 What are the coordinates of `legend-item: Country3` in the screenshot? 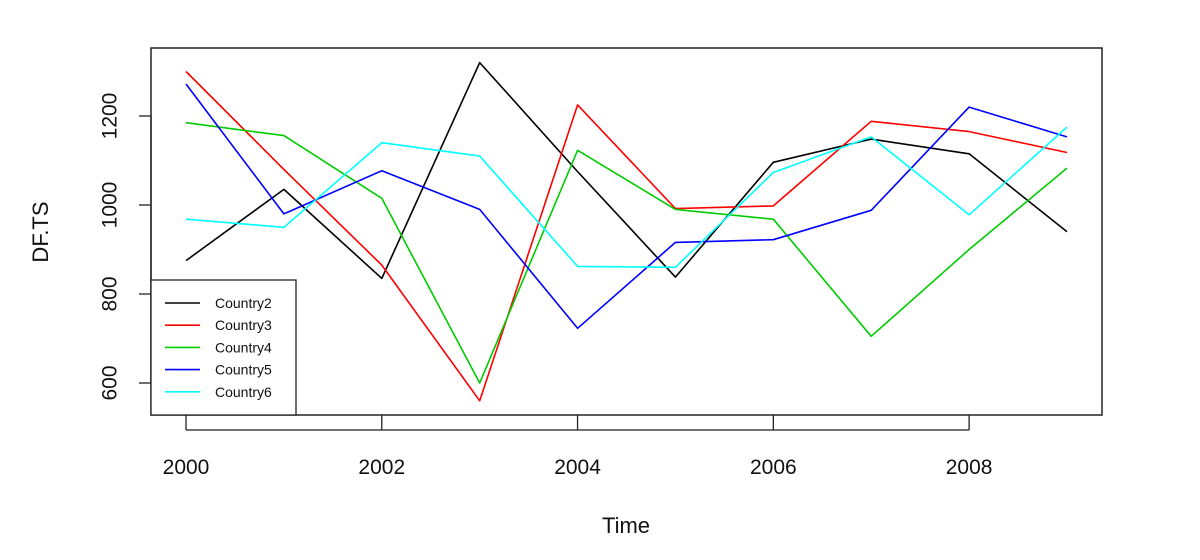 It's located at (218, 325).